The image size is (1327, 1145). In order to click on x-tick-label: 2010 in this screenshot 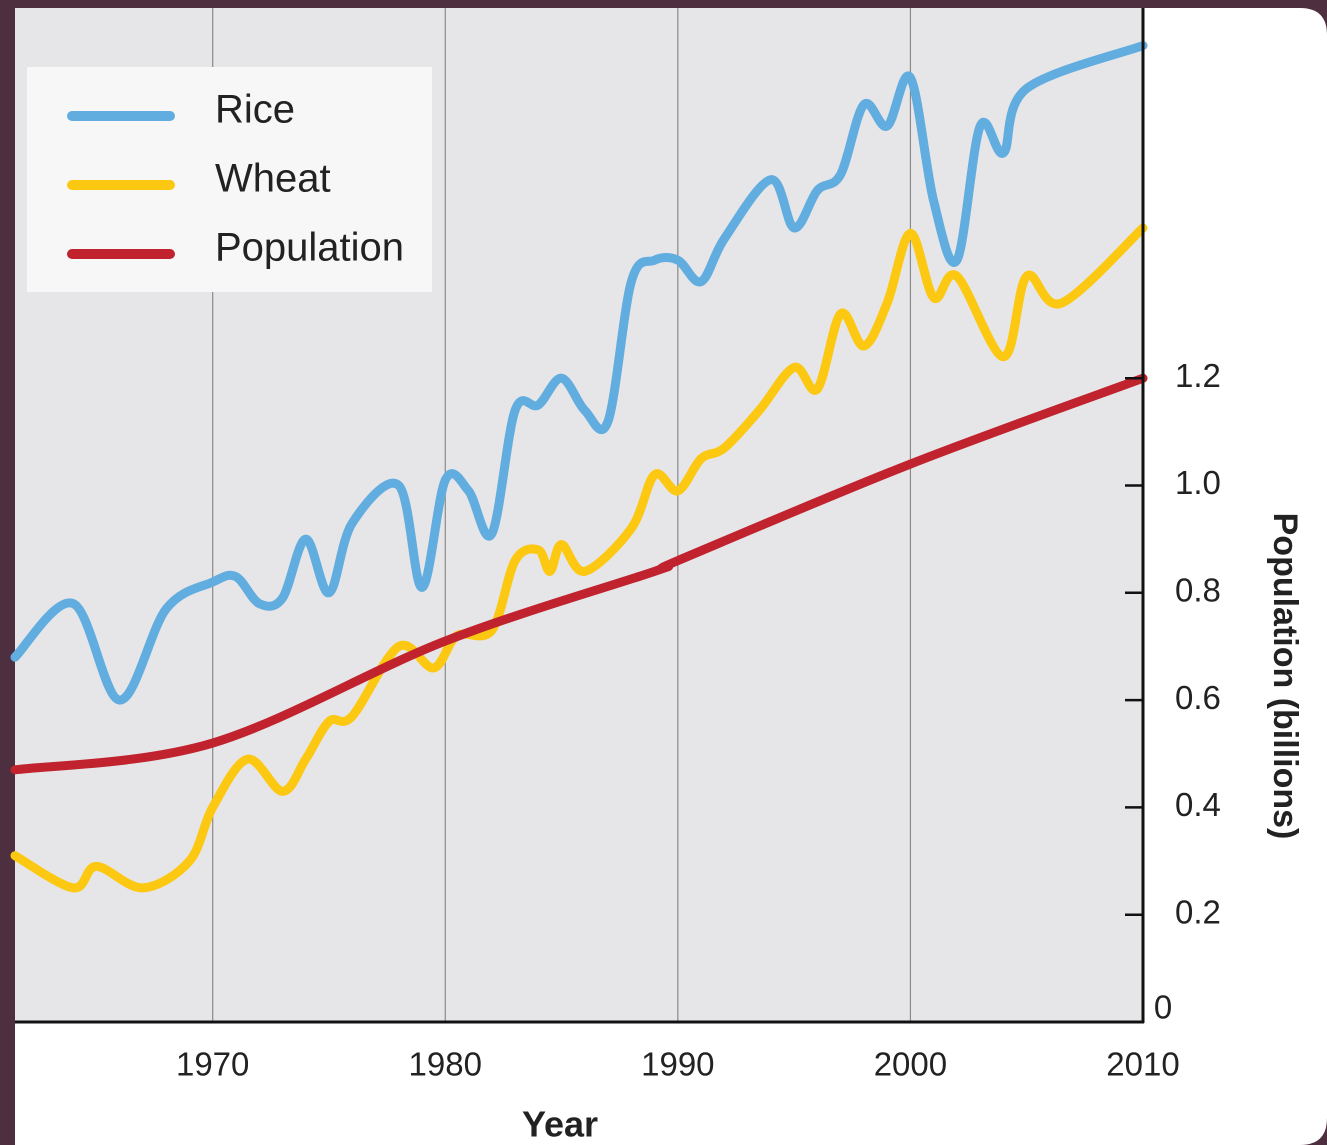, I will do `click(1142, 1064)`.